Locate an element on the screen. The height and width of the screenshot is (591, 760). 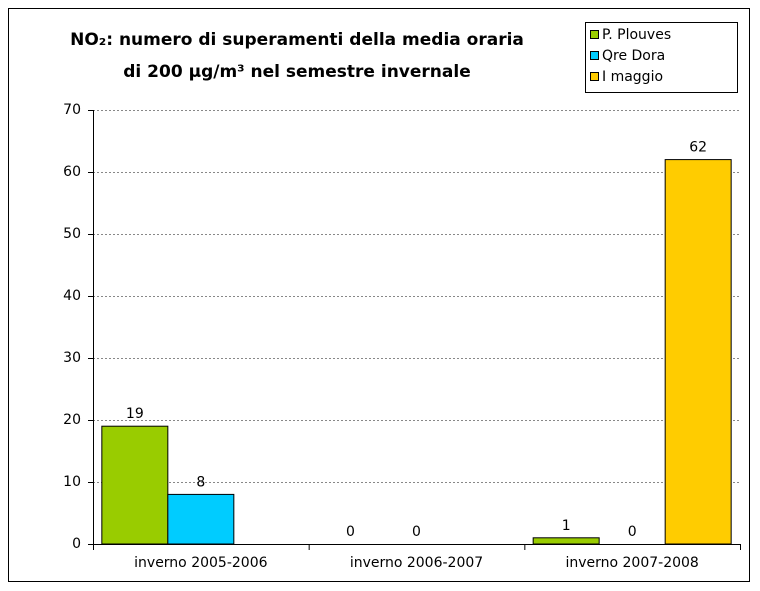
legend-label: Qre Dora is located at coordinates (633, 56).